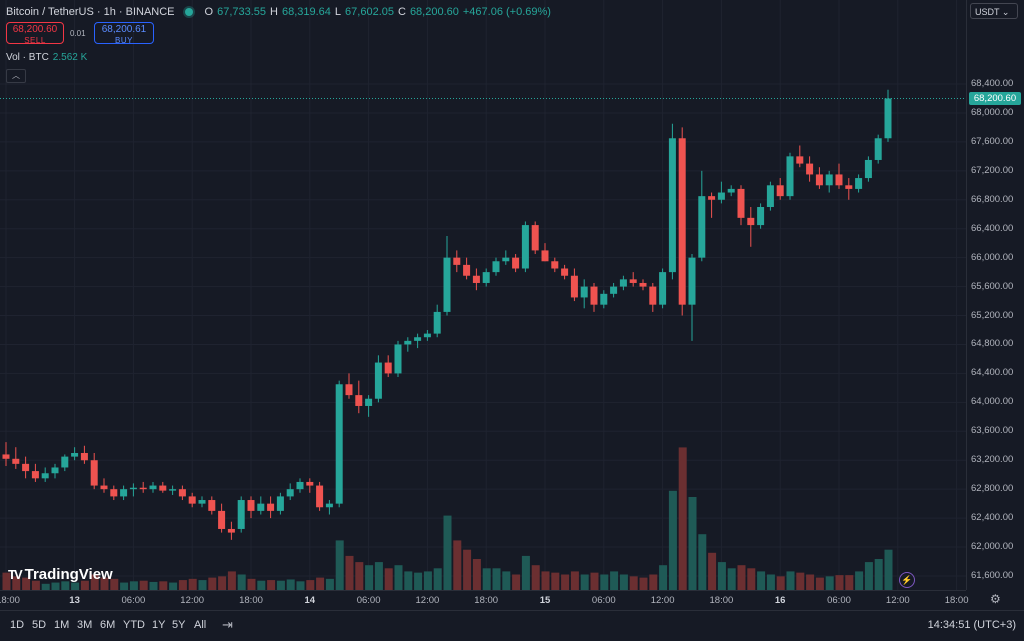 Image resolution: width=1024 pixels, height=641 pixels. Describe the element at coordinates (159, 625) in the screenshot. I see `range-button-1y: 1Y` at that location.